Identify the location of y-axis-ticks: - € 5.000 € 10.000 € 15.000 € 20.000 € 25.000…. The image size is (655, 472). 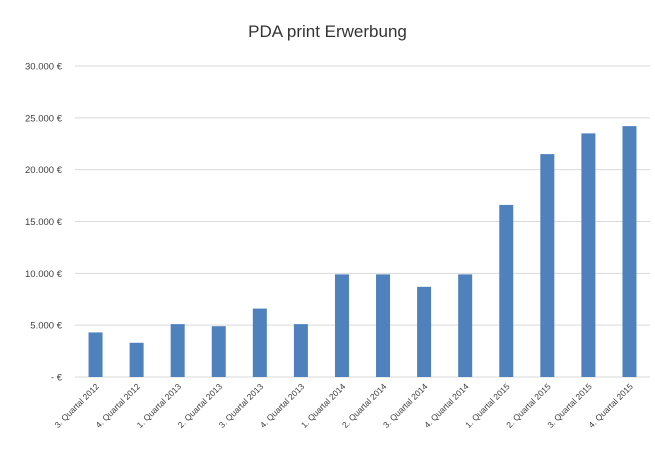
(44, 223).